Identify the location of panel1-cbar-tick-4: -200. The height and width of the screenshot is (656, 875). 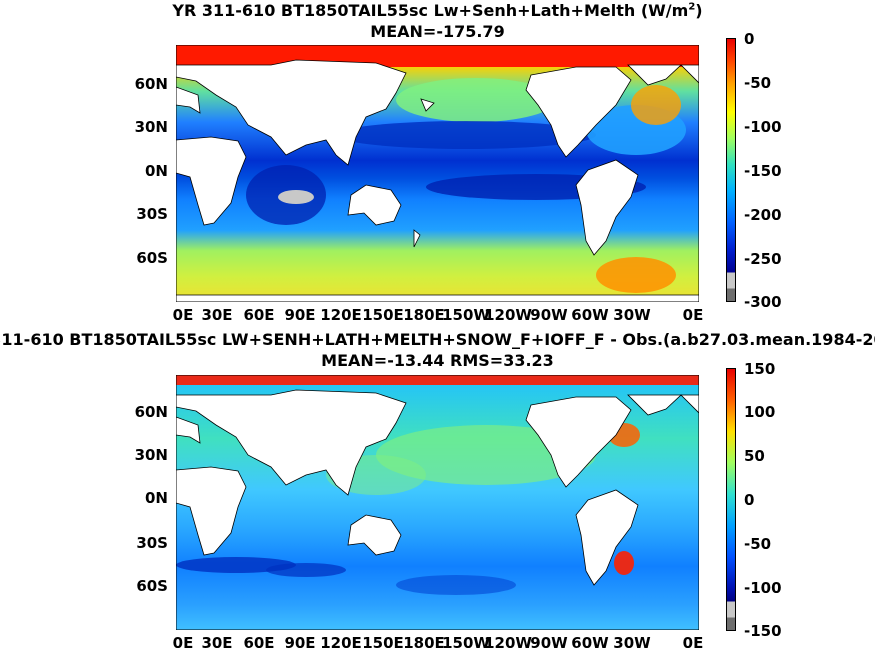
(763, 215).